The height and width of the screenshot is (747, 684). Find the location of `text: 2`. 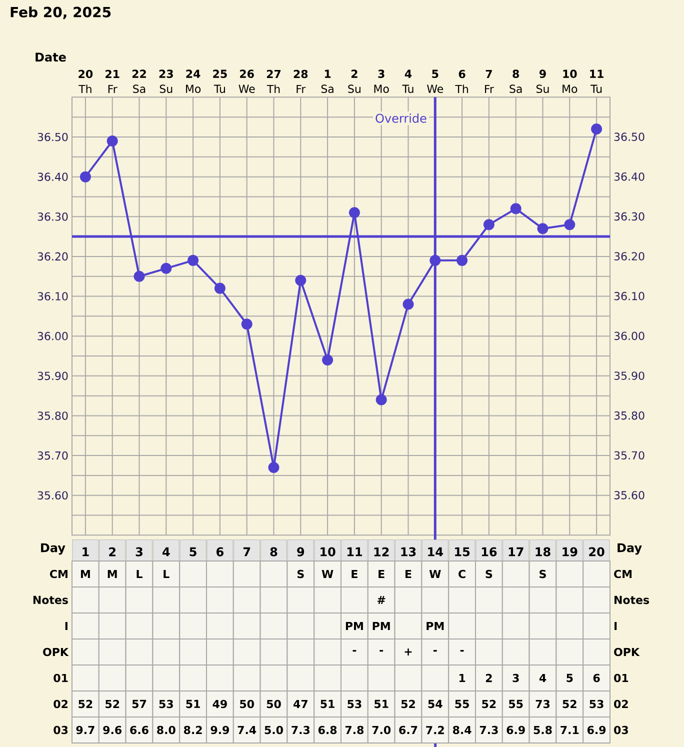

text: 2 is located at coordinates (489, 678).